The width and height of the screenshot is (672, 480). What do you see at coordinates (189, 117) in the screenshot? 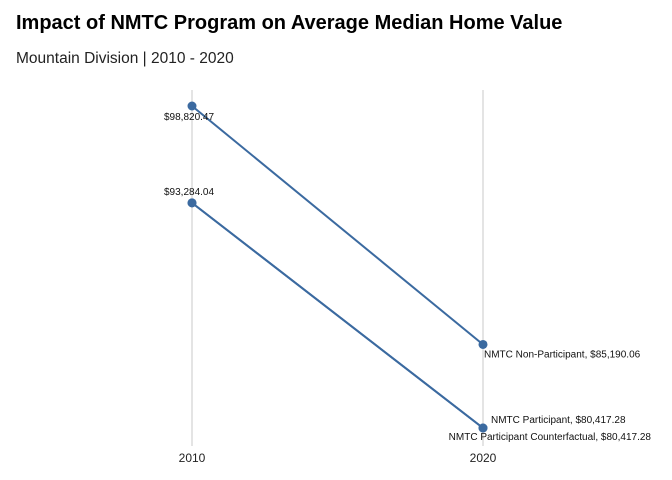
I see `data-label-nmtc-non-participant-2010: $98,820.47` at bounding box center [189, 117].